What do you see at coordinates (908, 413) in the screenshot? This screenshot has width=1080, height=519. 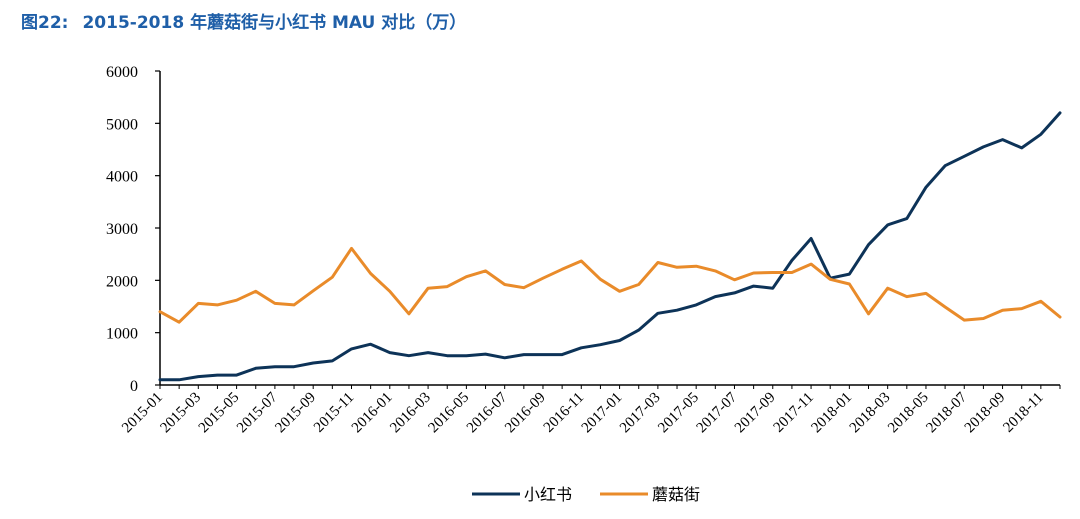 I see `x-tick-label: 2018-05` at bounding box center [908, 413].